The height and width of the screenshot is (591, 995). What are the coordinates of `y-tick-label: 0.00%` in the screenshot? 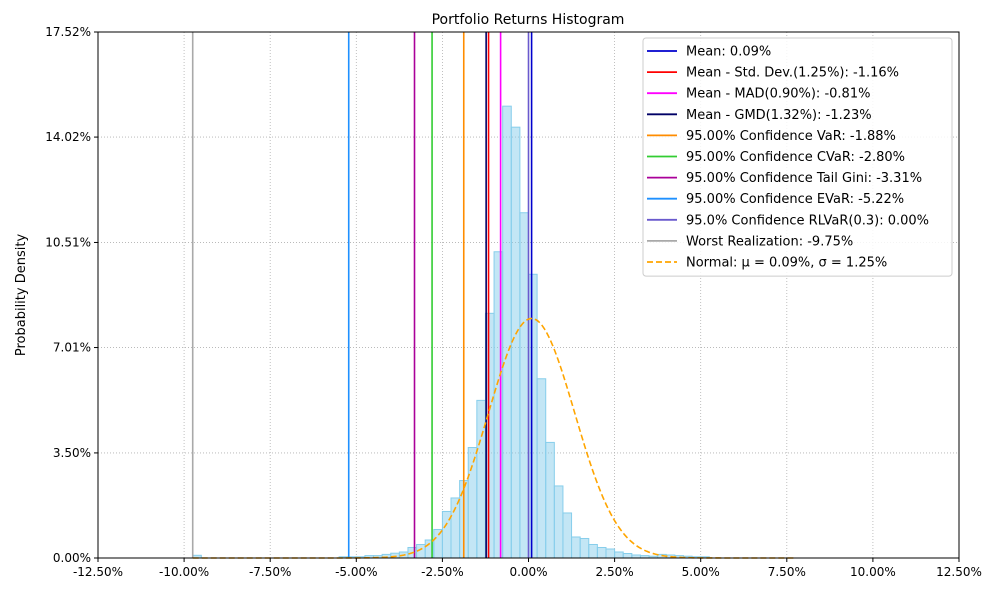 It's located at (72, 558).